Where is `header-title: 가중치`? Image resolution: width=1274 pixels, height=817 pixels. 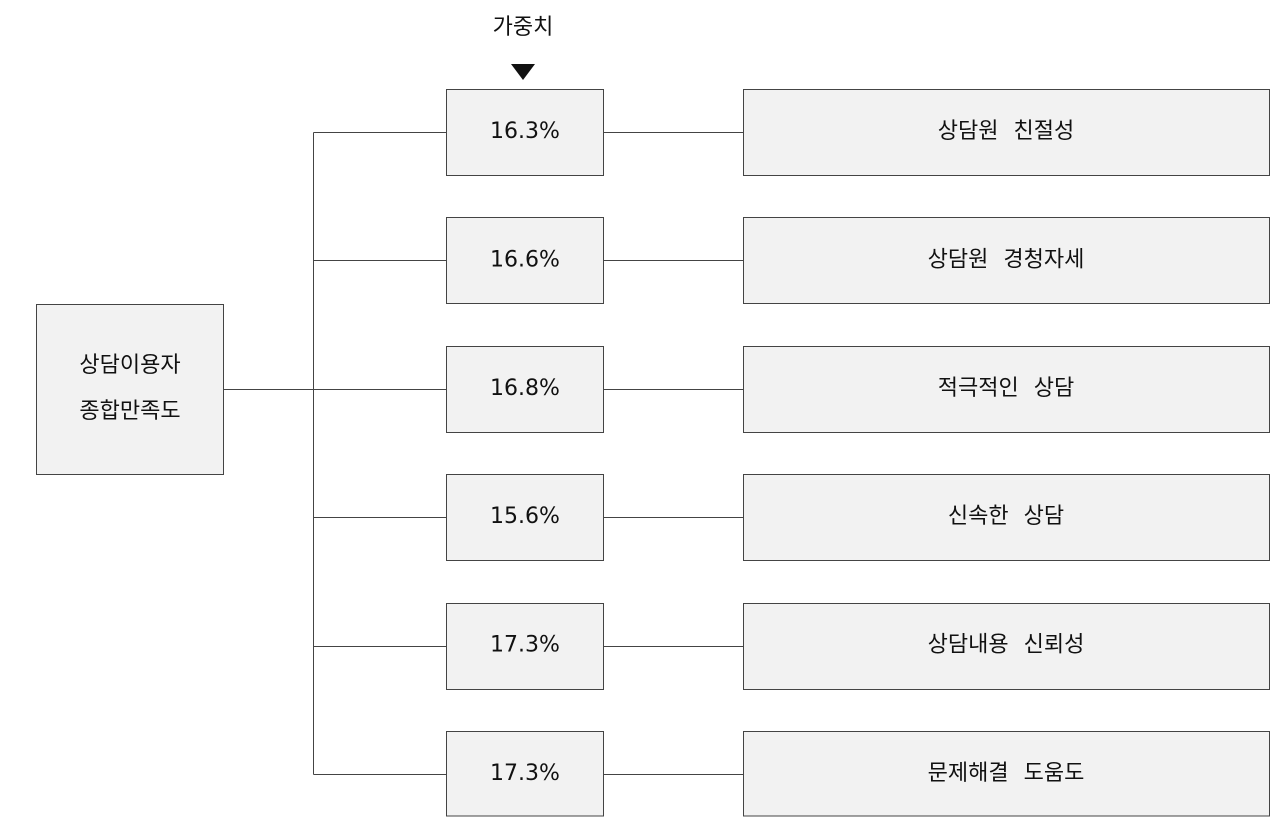
header-title: 가중치 is located at coordinates (523, 27).